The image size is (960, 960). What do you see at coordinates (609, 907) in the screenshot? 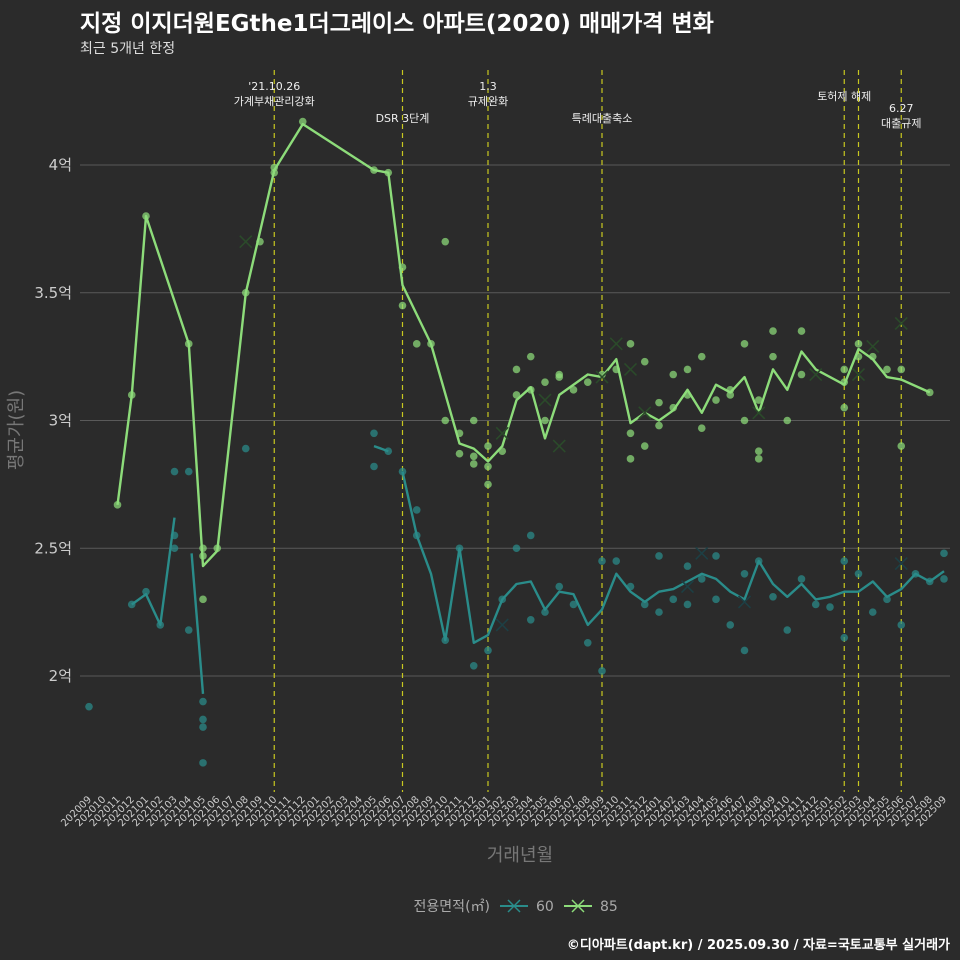
I see `legend-label-85: 85` at bounding box center [609, 907].